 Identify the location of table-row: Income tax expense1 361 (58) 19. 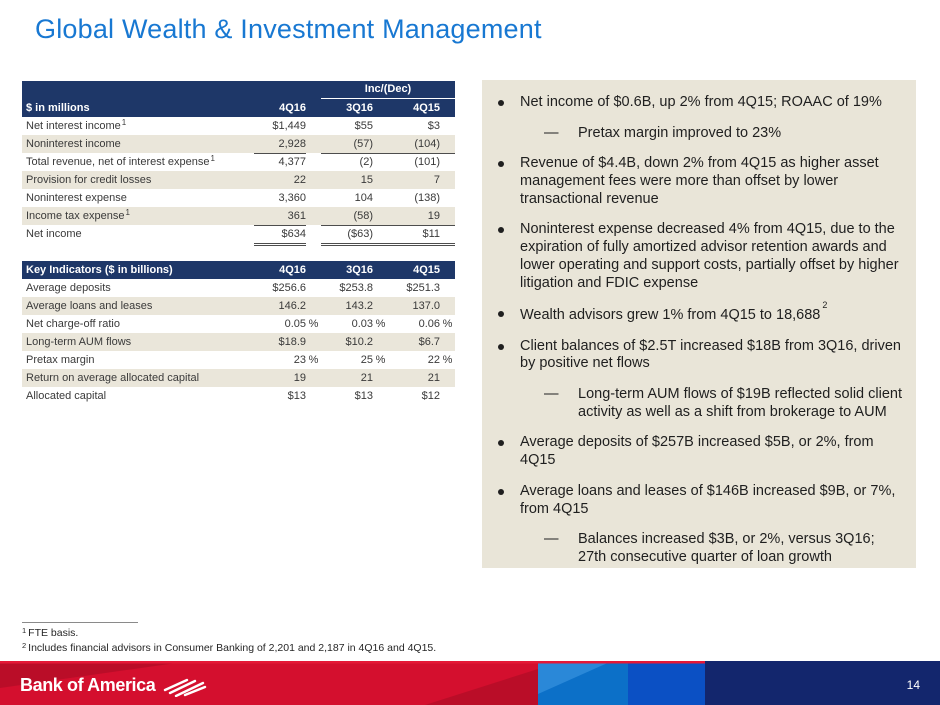
(238, 216).